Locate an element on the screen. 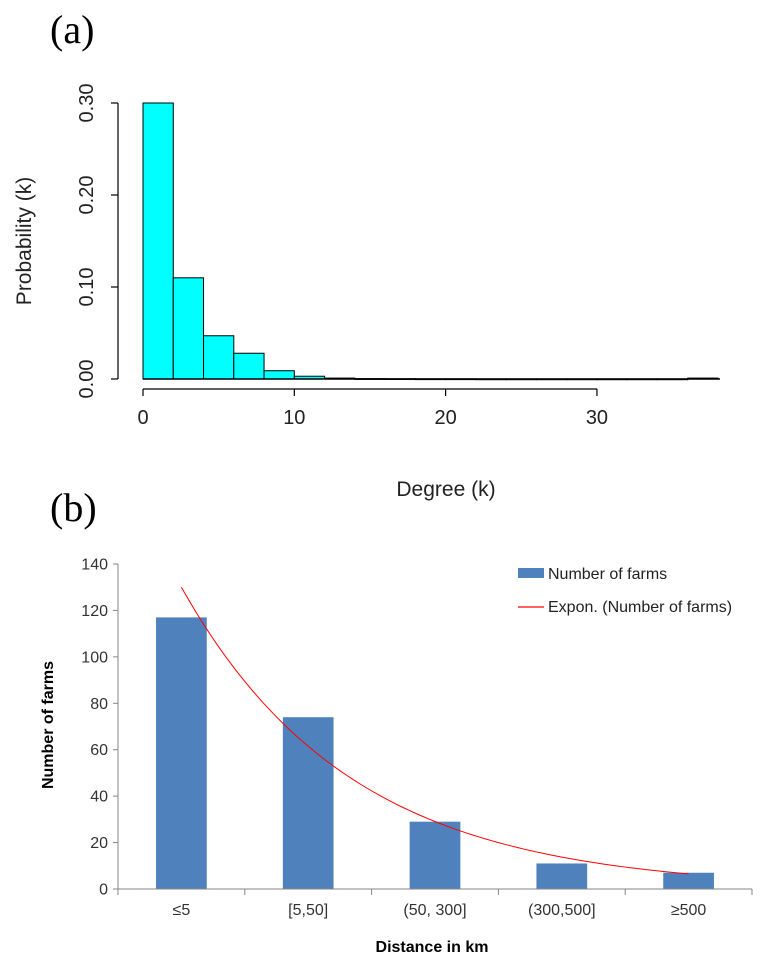  x-axis-b: ≤5 [5,50] (50, 300] (300,500] ≥500 is located at coordinates (435, 903).